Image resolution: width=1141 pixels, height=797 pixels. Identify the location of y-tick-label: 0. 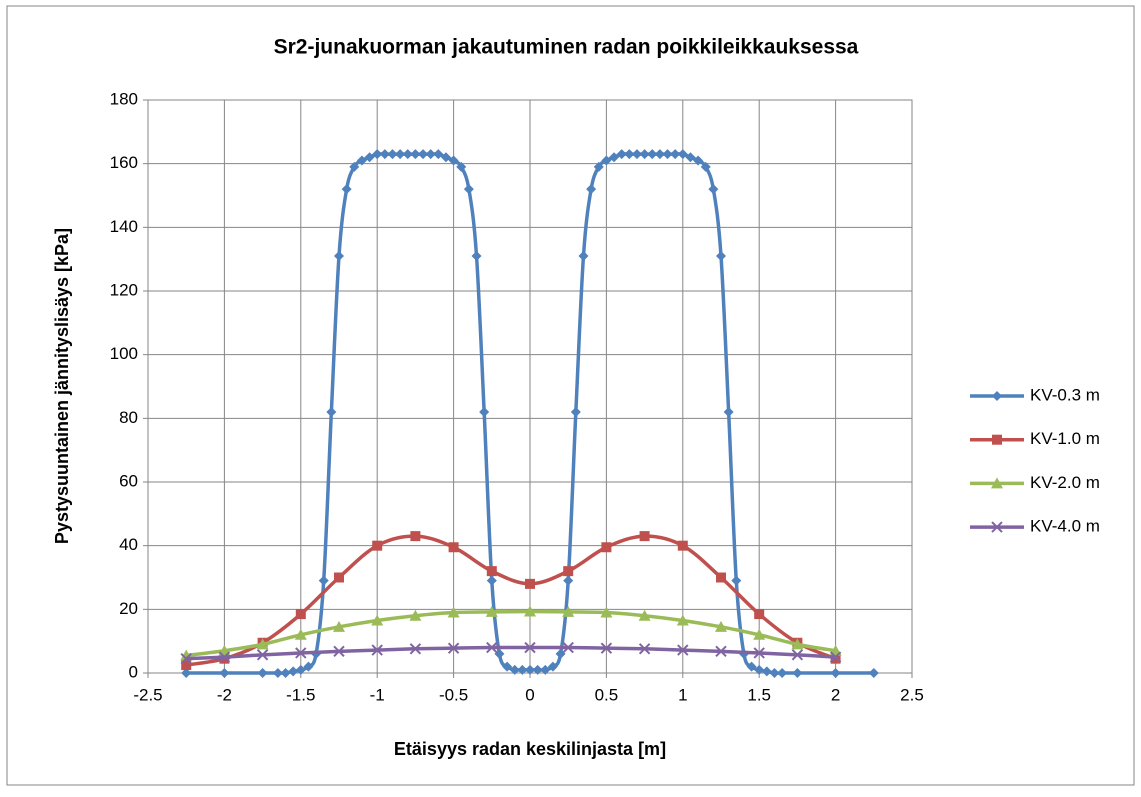
(133, 671).